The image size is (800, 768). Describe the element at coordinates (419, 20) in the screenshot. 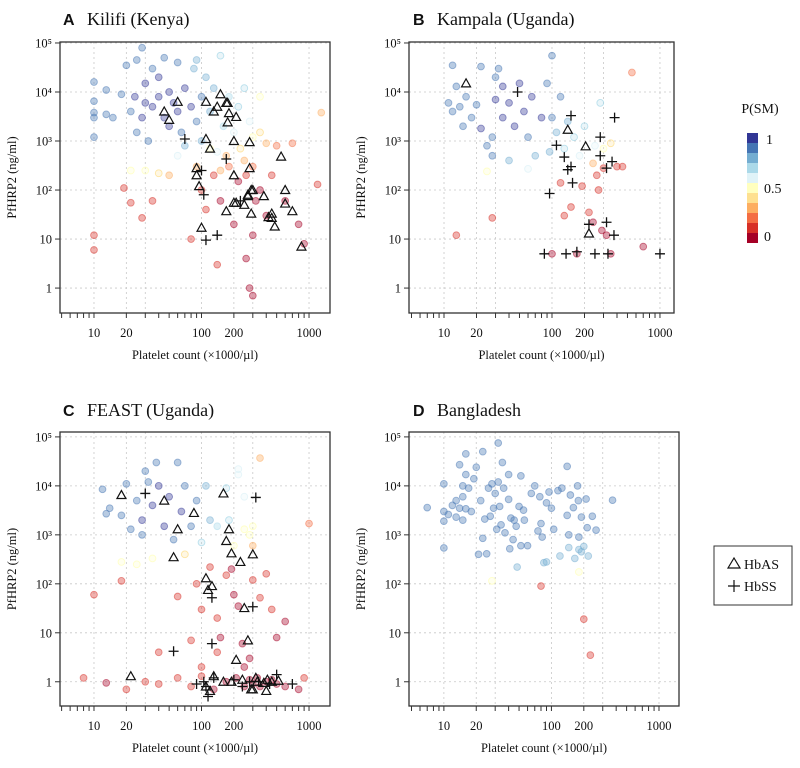

I see `panel-letter: B` at that location.